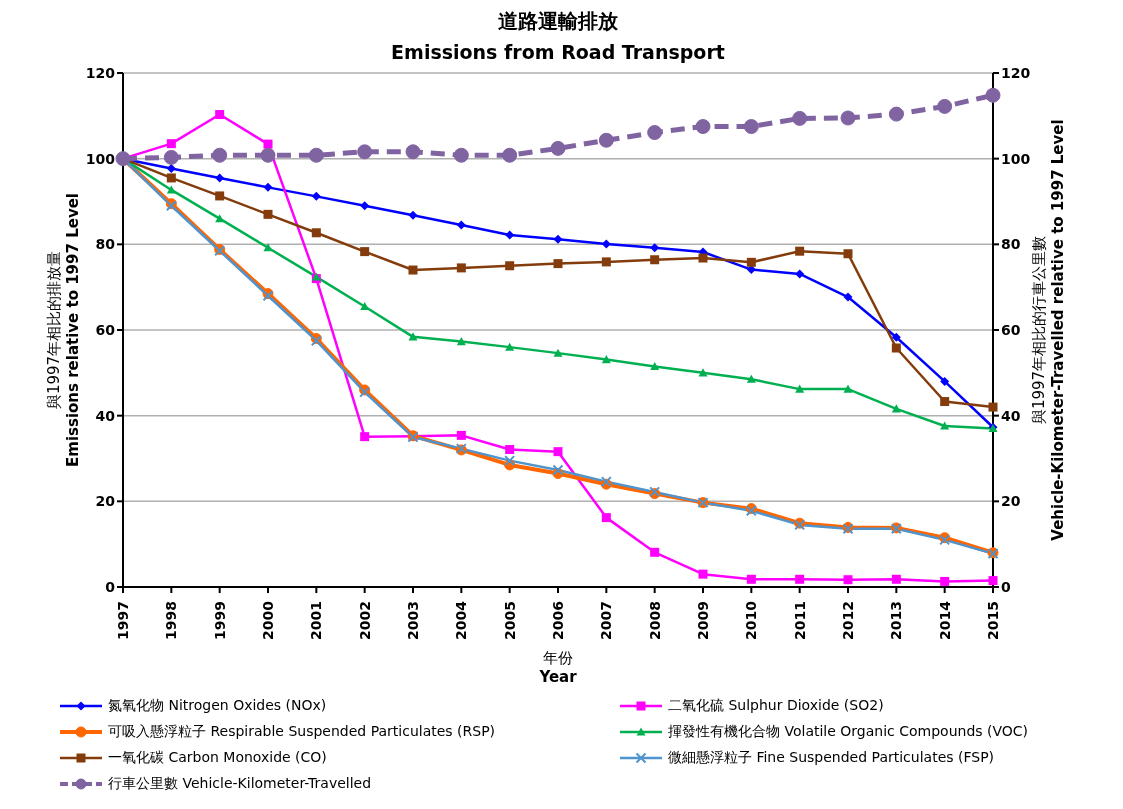 The width and height of the screenshot is (1123, 809). I want to click on y-tick-label: 20, so click(105, 501).